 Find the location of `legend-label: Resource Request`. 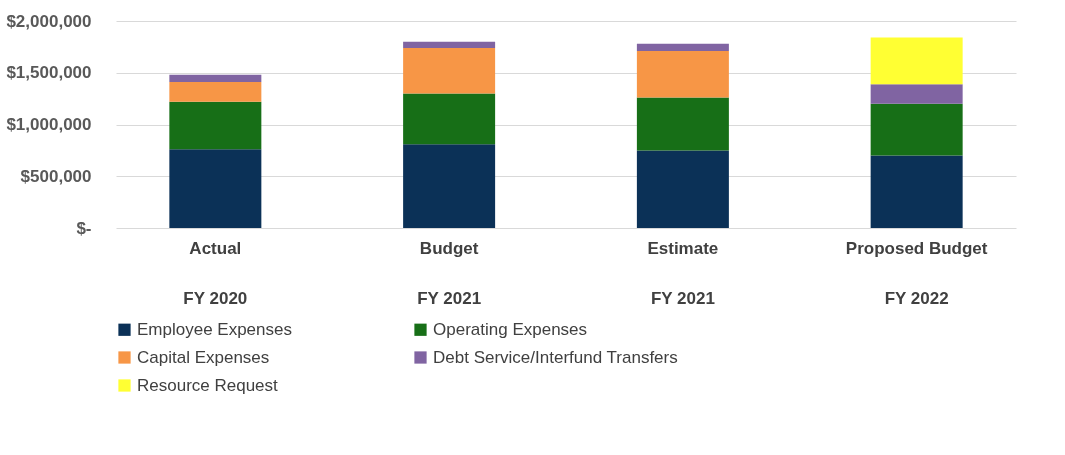

legend-label: Resource Request is located at coordinates (208, 385).